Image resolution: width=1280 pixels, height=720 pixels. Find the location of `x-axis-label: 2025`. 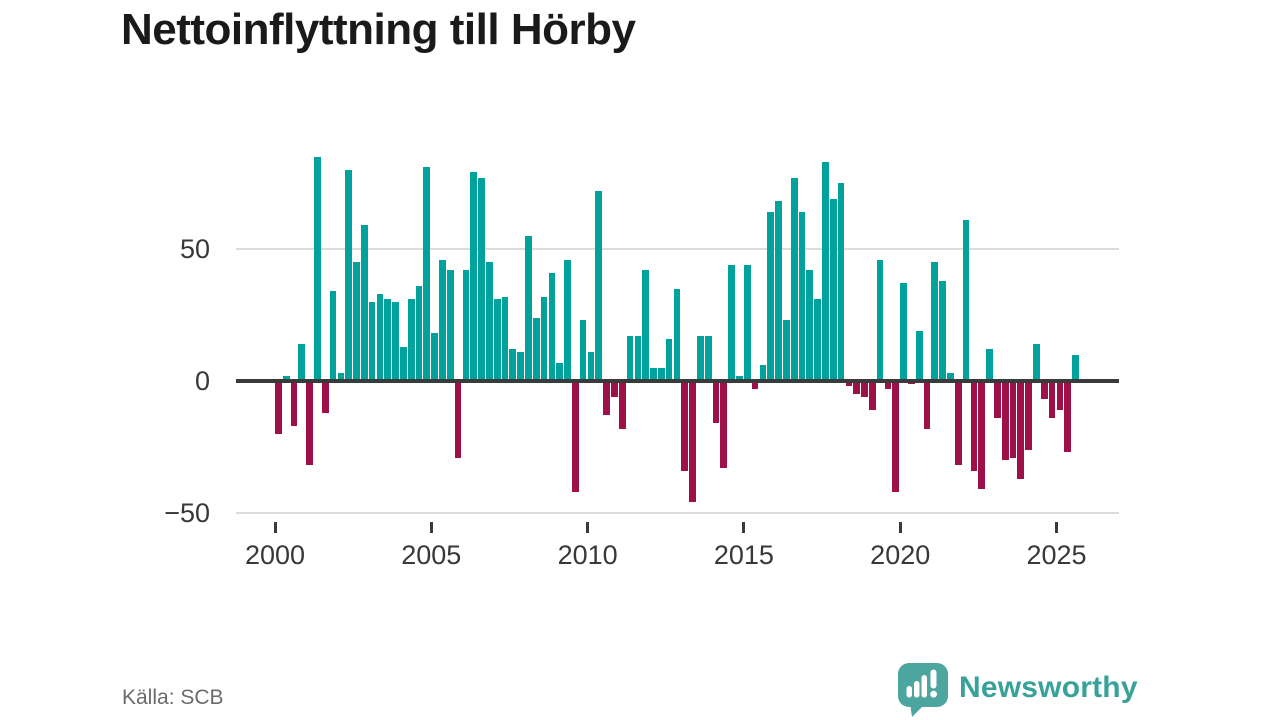

x-axis-label: 2025 is located at coordinates (1056, 555).